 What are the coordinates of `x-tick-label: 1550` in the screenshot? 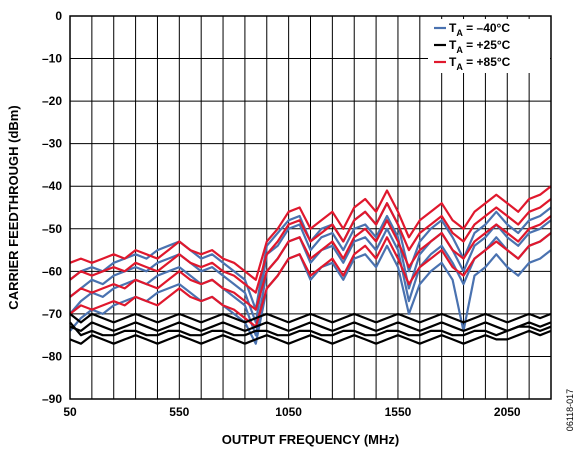 It's located at (398, 412).